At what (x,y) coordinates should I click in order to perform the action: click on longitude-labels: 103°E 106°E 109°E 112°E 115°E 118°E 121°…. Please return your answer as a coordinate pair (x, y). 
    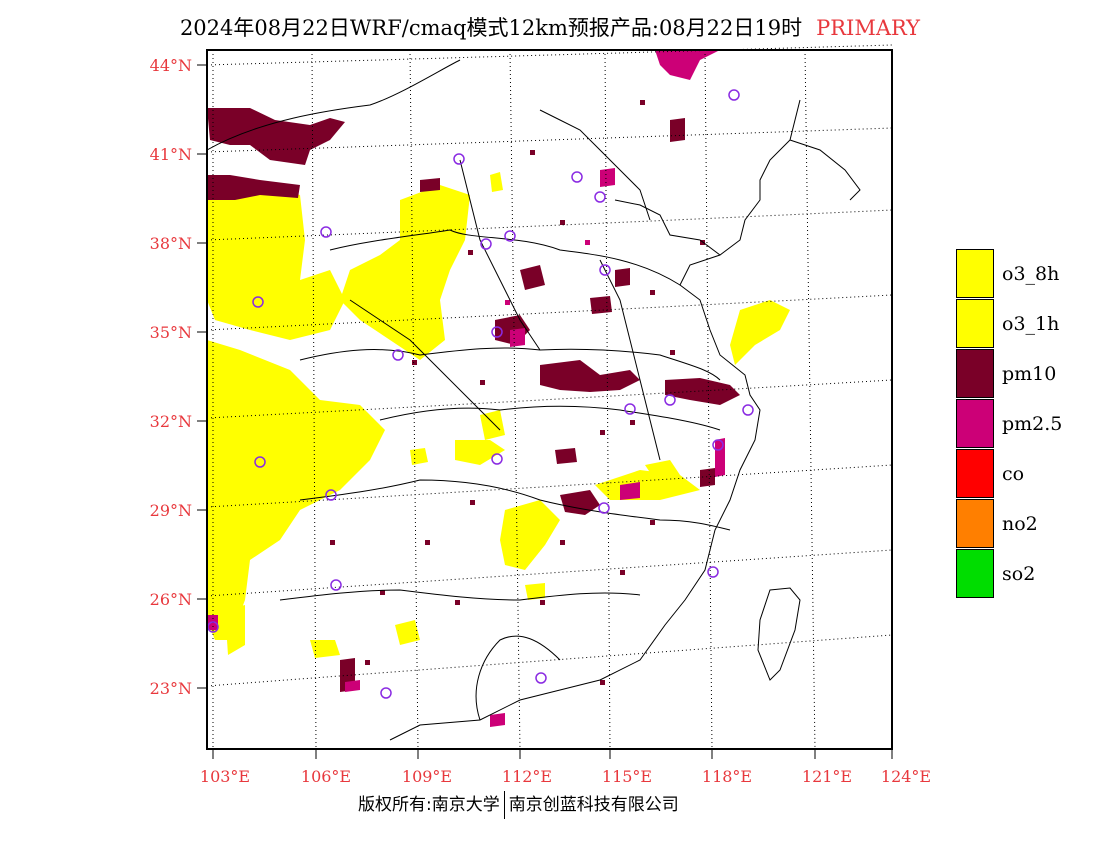
    Looking at the image, I should click on (565, 776).